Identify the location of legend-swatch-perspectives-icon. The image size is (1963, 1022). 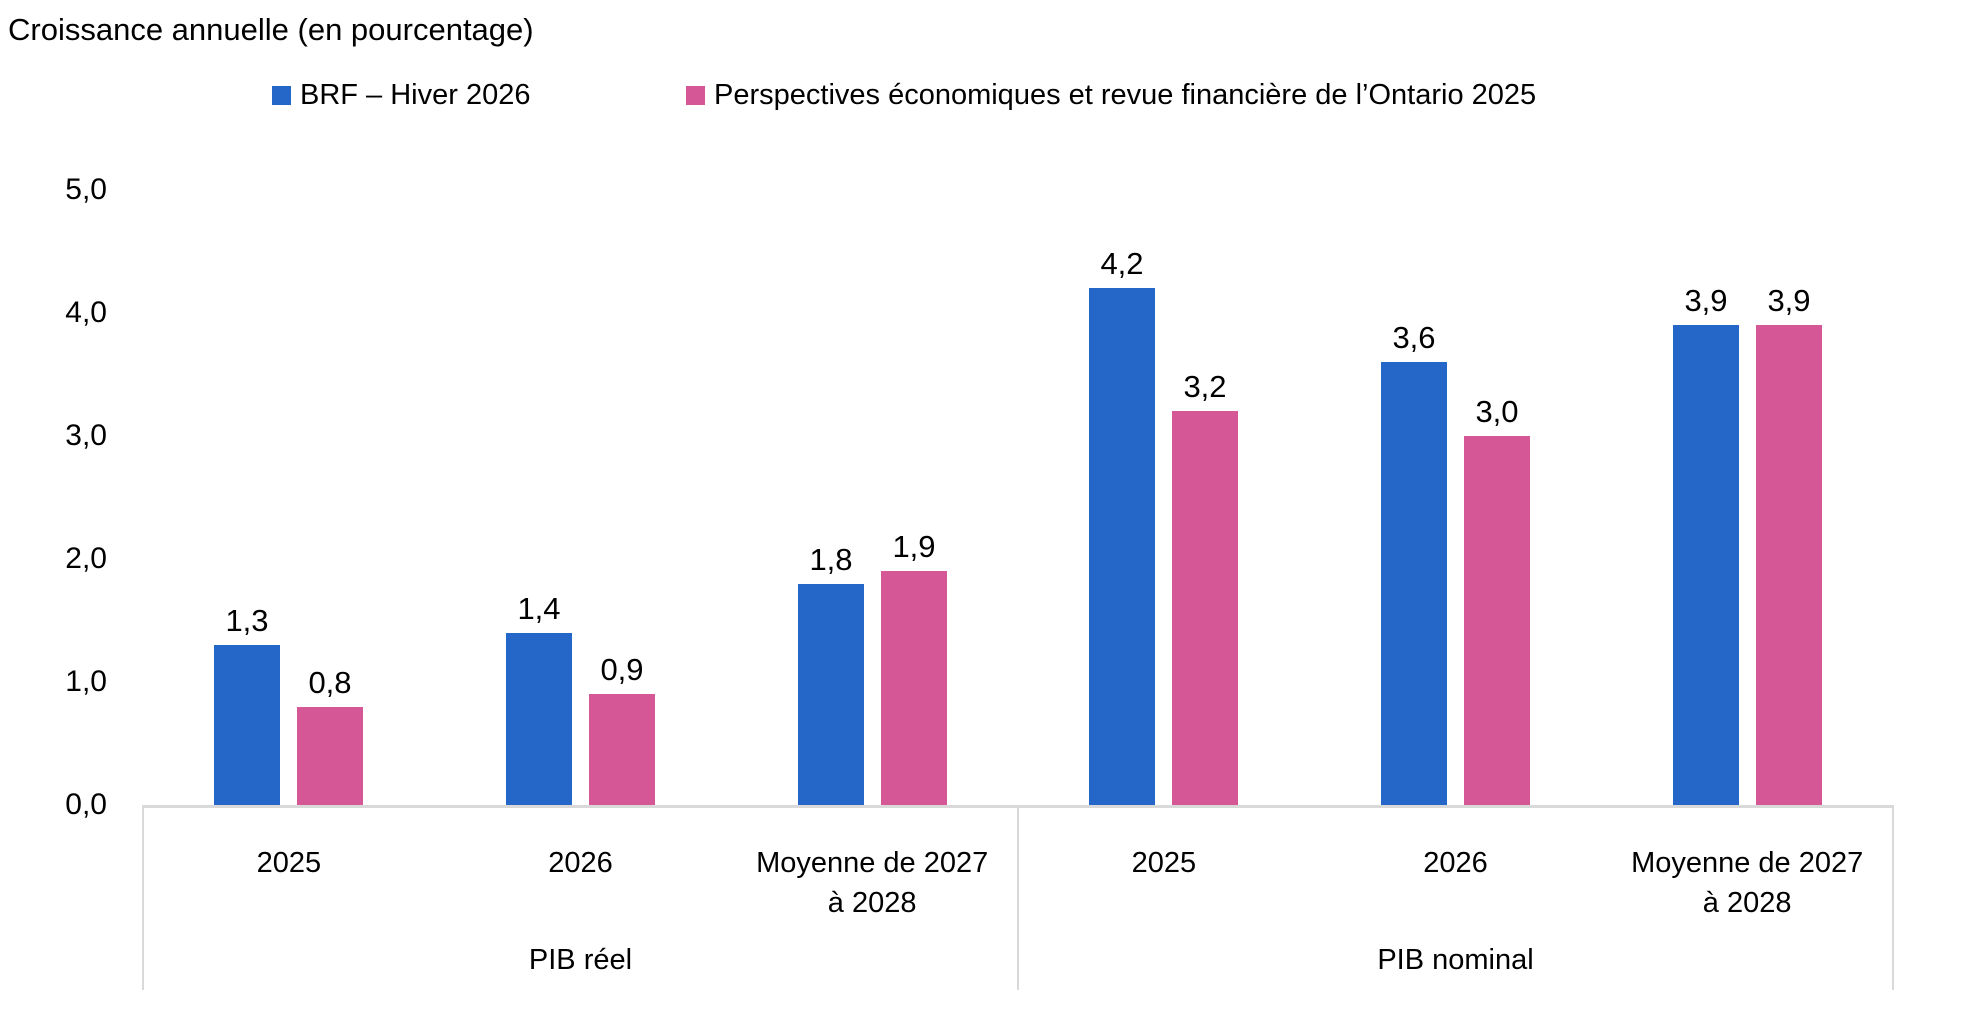
(695, 95).